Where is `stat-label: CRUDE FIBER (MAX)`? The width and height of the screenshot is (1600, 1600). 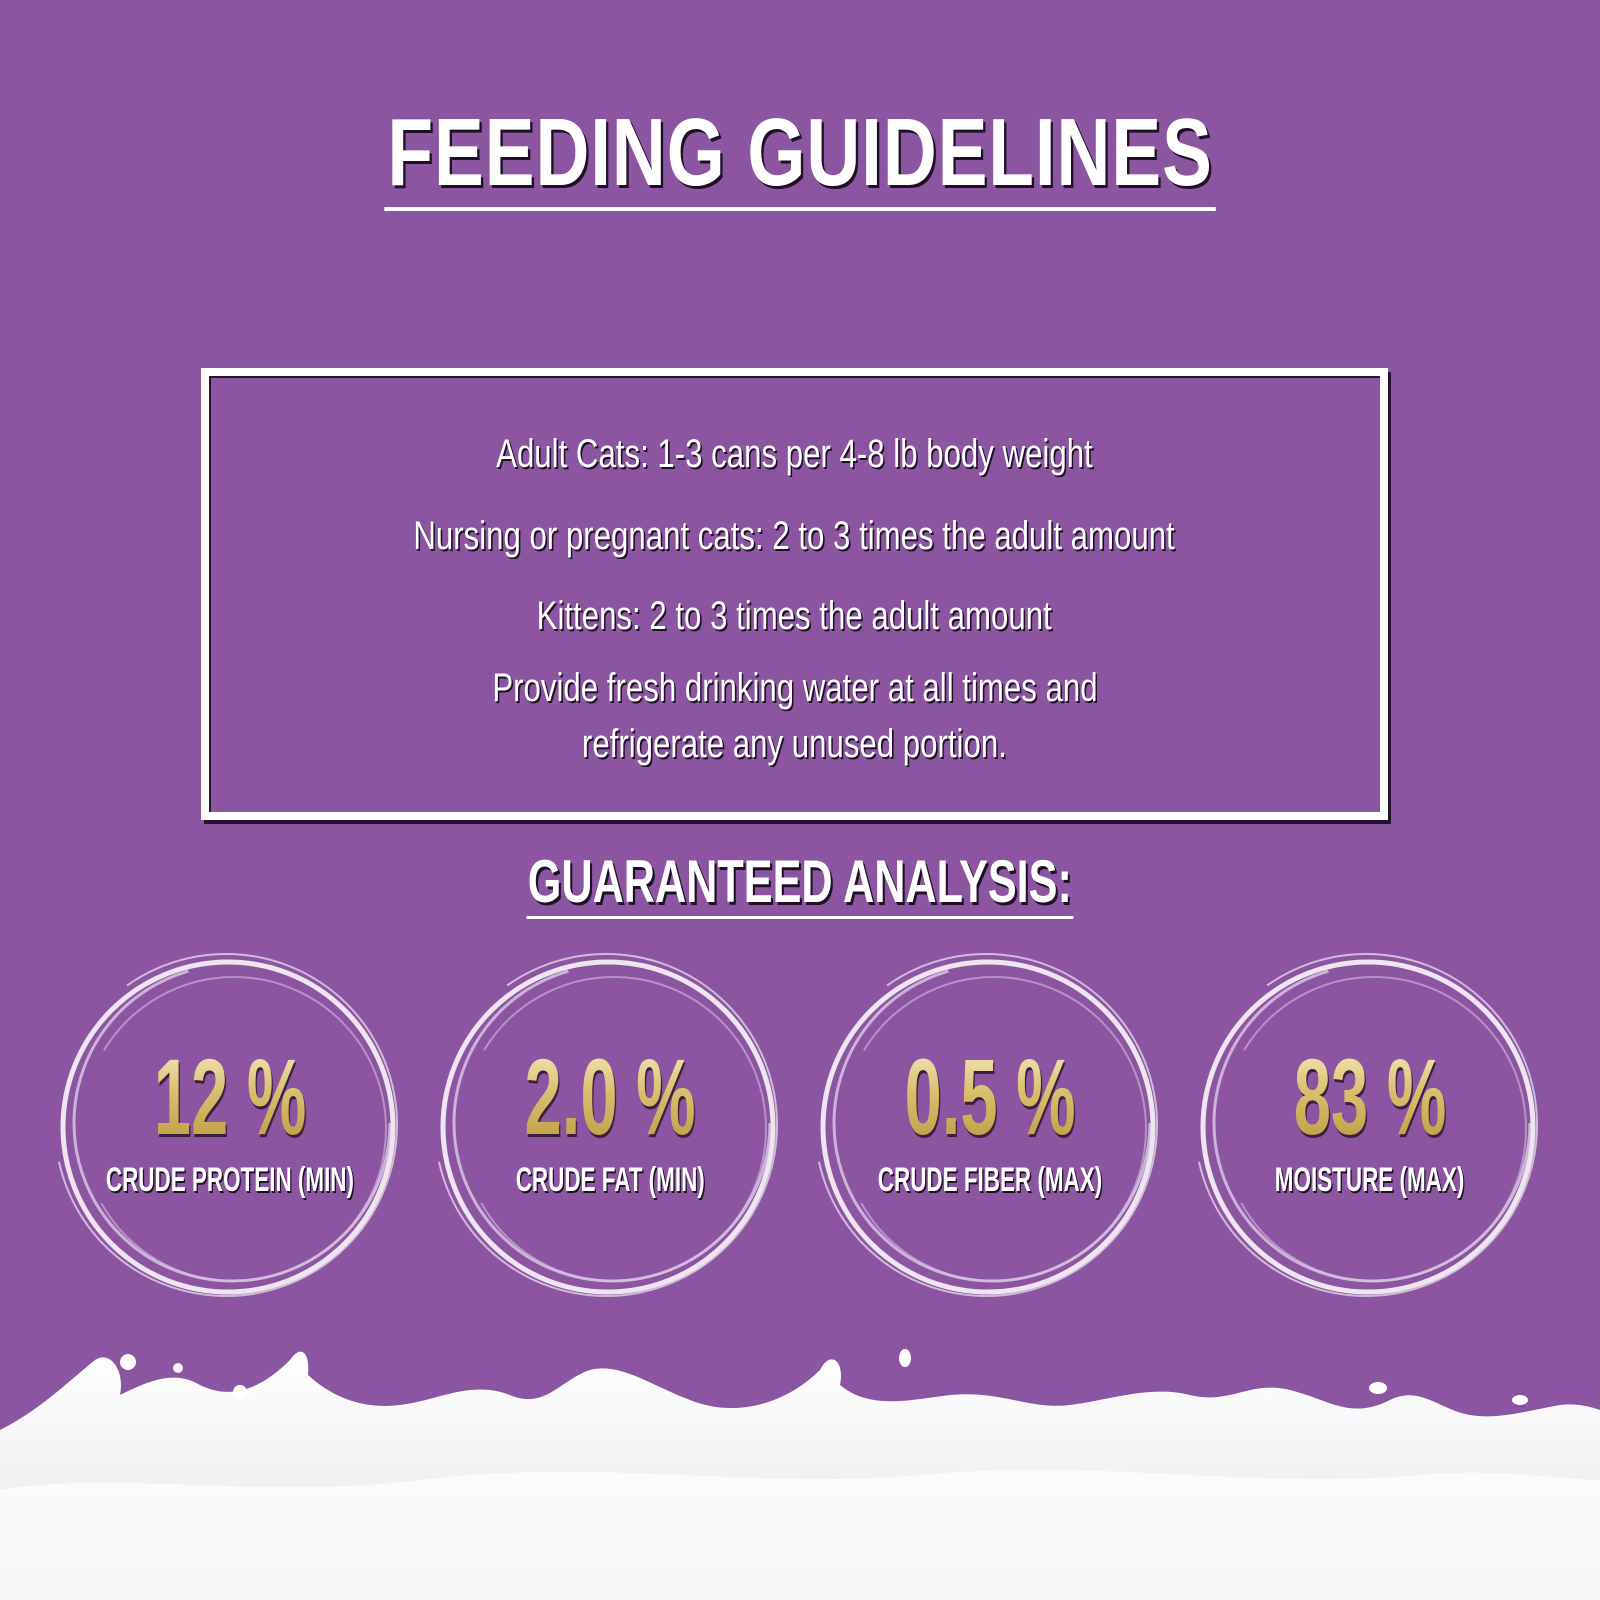 stat-label: CRUDE FIBER (MAX) is located at coordinates (990, 1180).